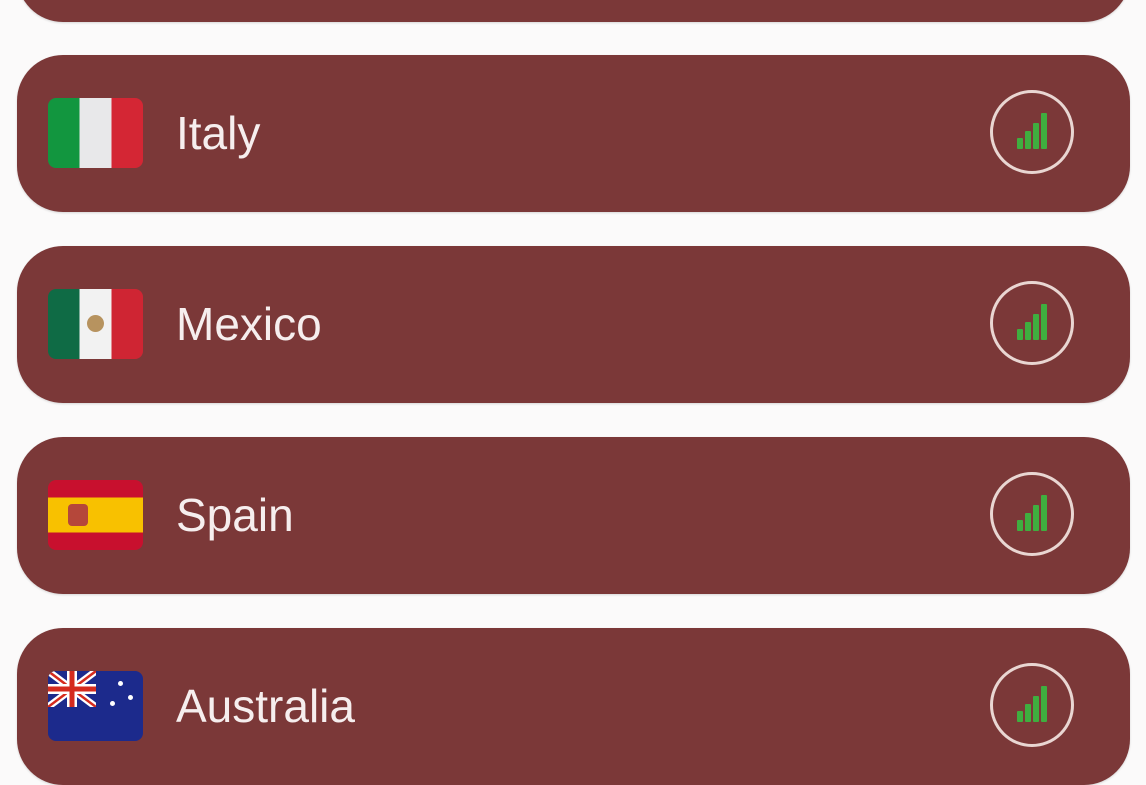 The height and width of the screenshot is (785, 1146). I want to click on country-name: Italy, so click(218, 133).